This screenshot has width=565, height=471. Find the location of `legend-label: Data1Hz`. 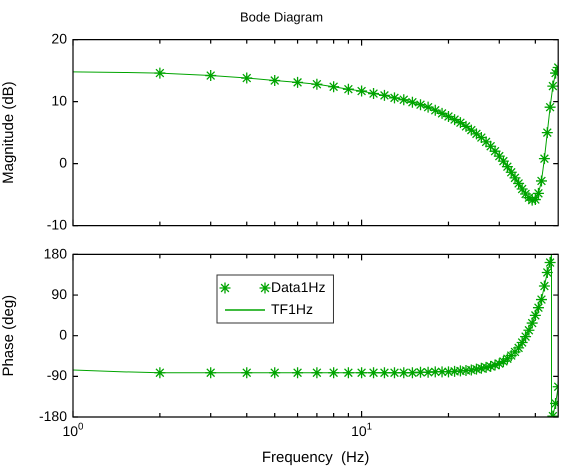

legend-label: Data1Hz is located at coordinates (298, 286).